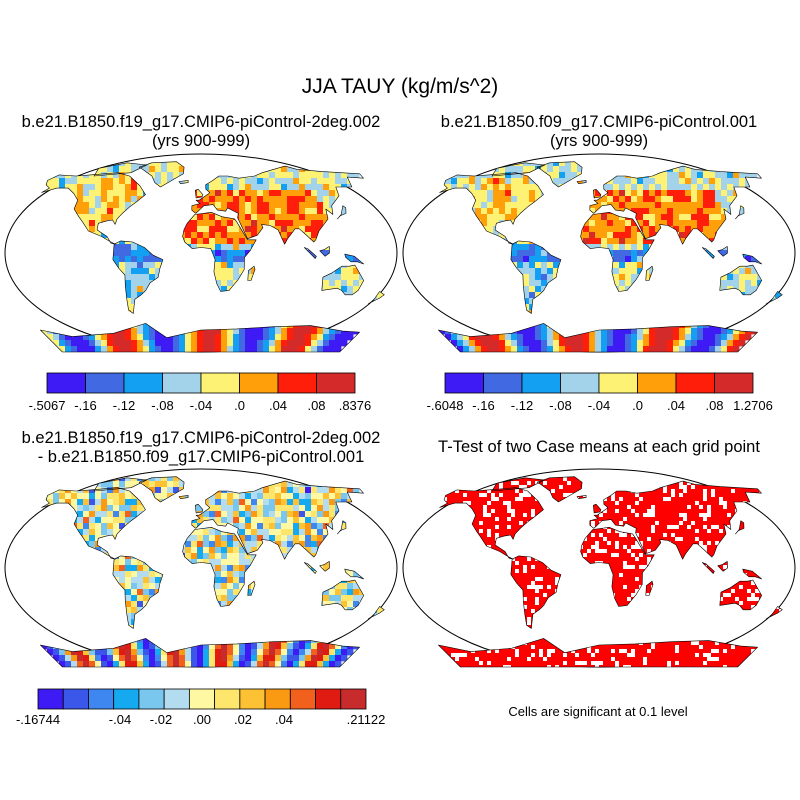 The image size is (800, 800). What do you see at coordinates (599, 141) in the screenshot?
I see `panel-subtitle-case2: (yrs 900-999)` at bounding box center [599, 141].